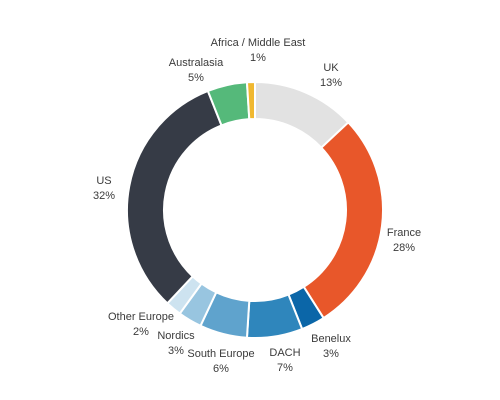  Describe the element at coordinates (284, 353) in the screenshot. I see `label-dach: DACH` at that location.